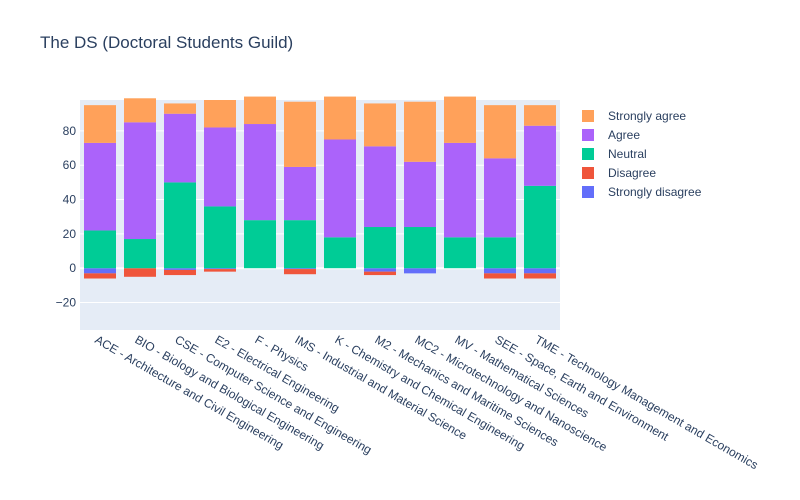 Image resolution: width=800 pixels, height=500 pixels. What do you see at coordinates (655, 191) in the screenshot?
I see `legend-label: Strongly disagree` at bounding box center [655, 191].